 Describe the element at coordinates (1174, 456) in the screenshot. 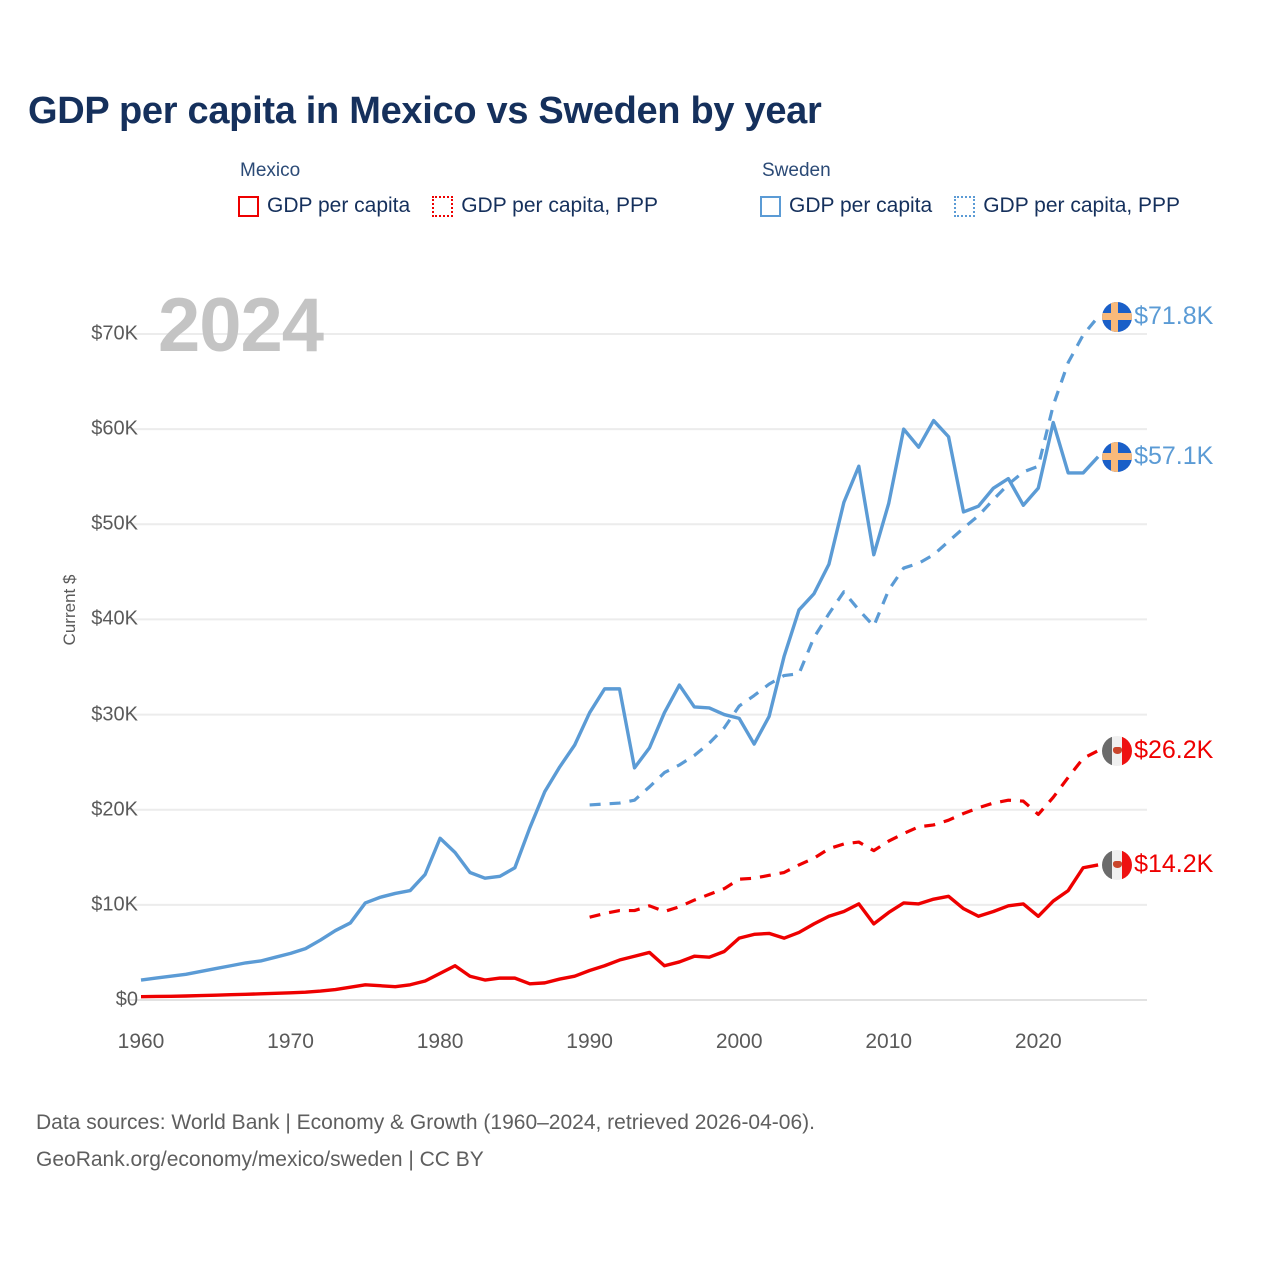

I see `end-label-value: $57.1K` at that location.